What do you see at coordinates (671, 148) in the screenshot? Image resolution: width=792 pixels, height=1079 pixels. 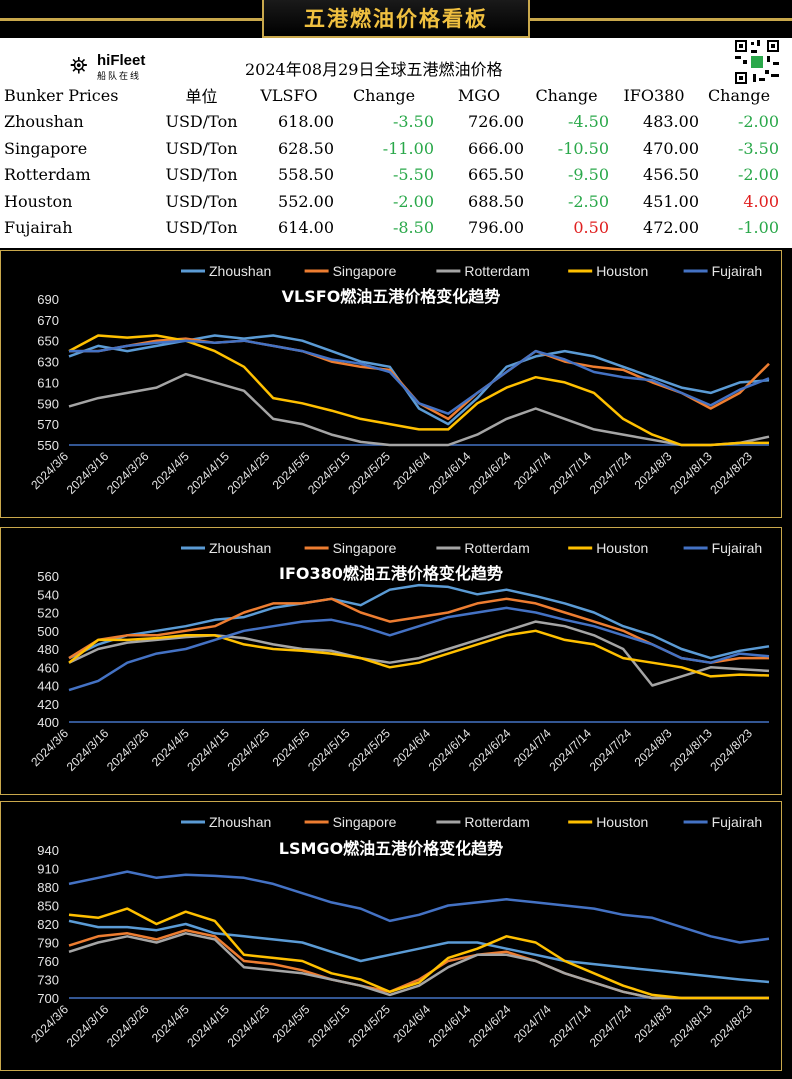 I see `price-cell: 470.00` at bounding box center [671, 148].